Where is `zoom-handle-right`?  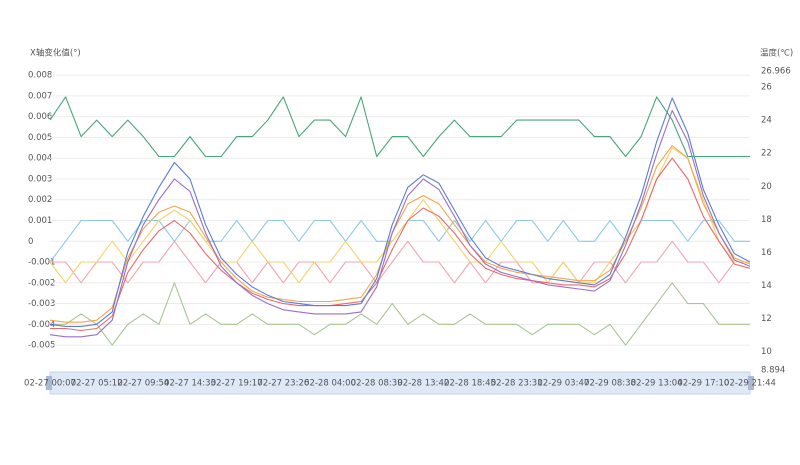 zoom-handle-right is located at coordinates (751, 383).